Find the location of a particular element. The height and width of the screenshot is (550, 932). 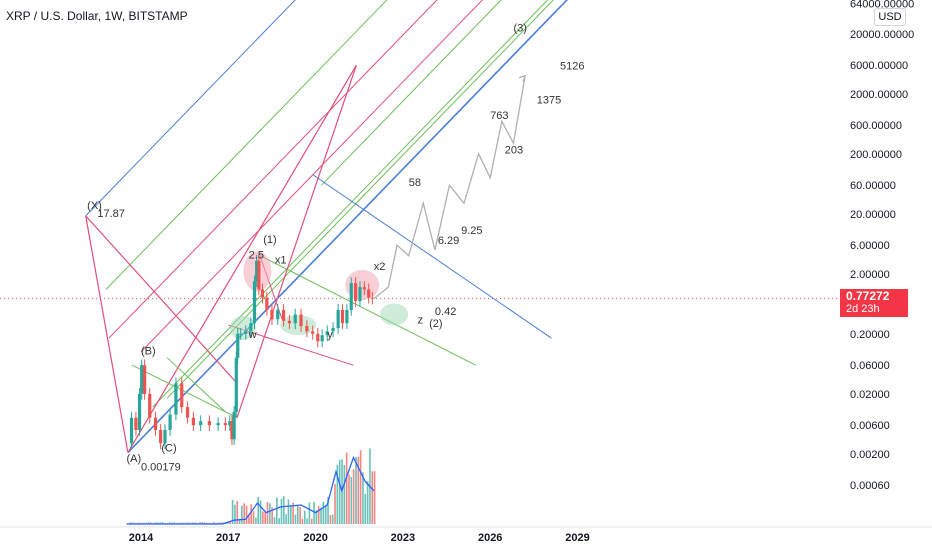

fork-x-to-a is located at coordinates (107, 334).